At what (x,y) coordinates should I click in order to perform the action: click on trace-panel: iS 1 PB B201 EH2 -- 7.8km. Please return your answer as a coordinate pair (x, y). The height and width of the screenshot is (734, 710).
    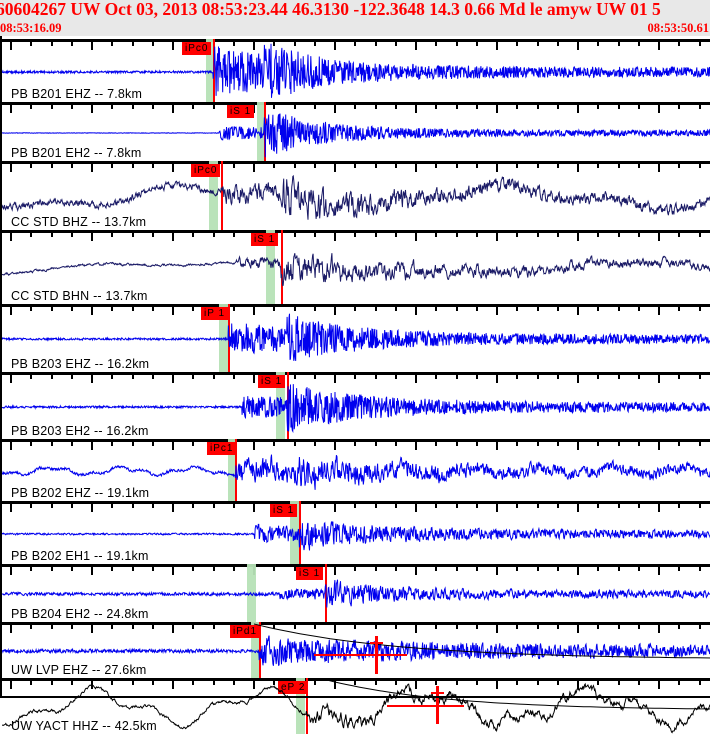
    Looking at the image, I should click on (356, 131).